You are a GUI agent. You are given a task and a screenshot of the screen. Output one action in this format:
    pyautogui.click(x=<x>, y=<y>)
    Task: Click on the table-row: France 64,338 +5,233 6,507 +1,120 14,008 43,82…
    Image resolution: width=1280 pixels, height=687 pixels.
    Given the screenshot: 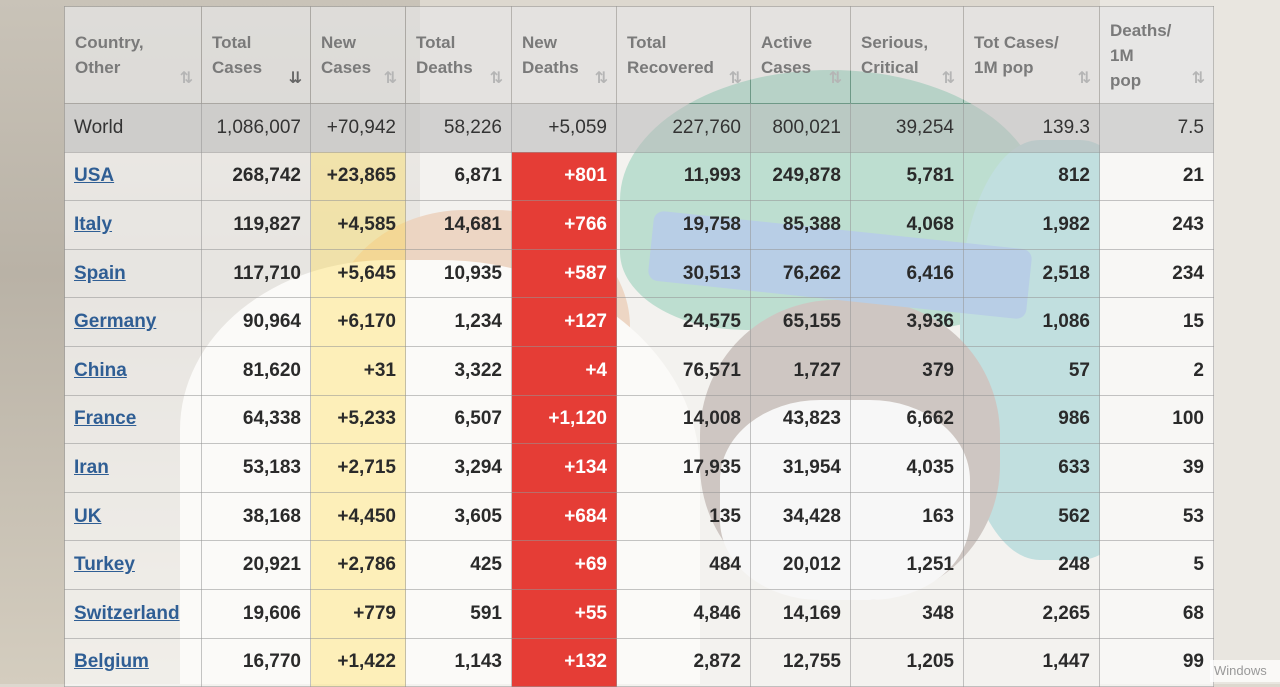 What is the action you would take?
    pyautogui.click(x=639, y=419)
    